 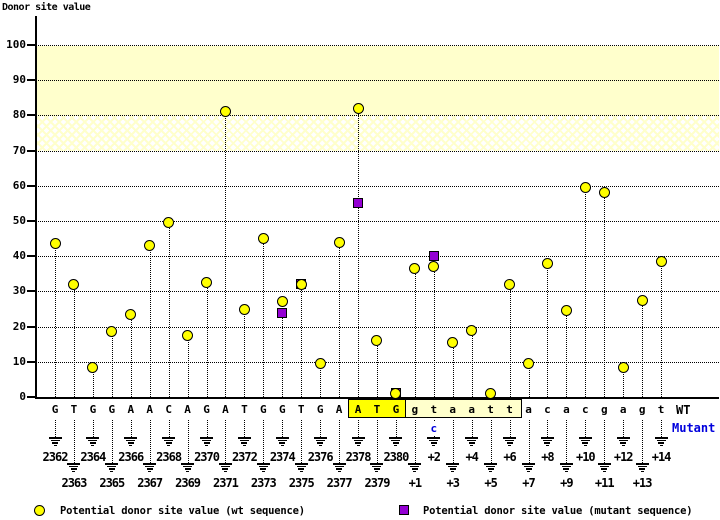 I want to click on position-label: +2, so click(x=434, y=457).